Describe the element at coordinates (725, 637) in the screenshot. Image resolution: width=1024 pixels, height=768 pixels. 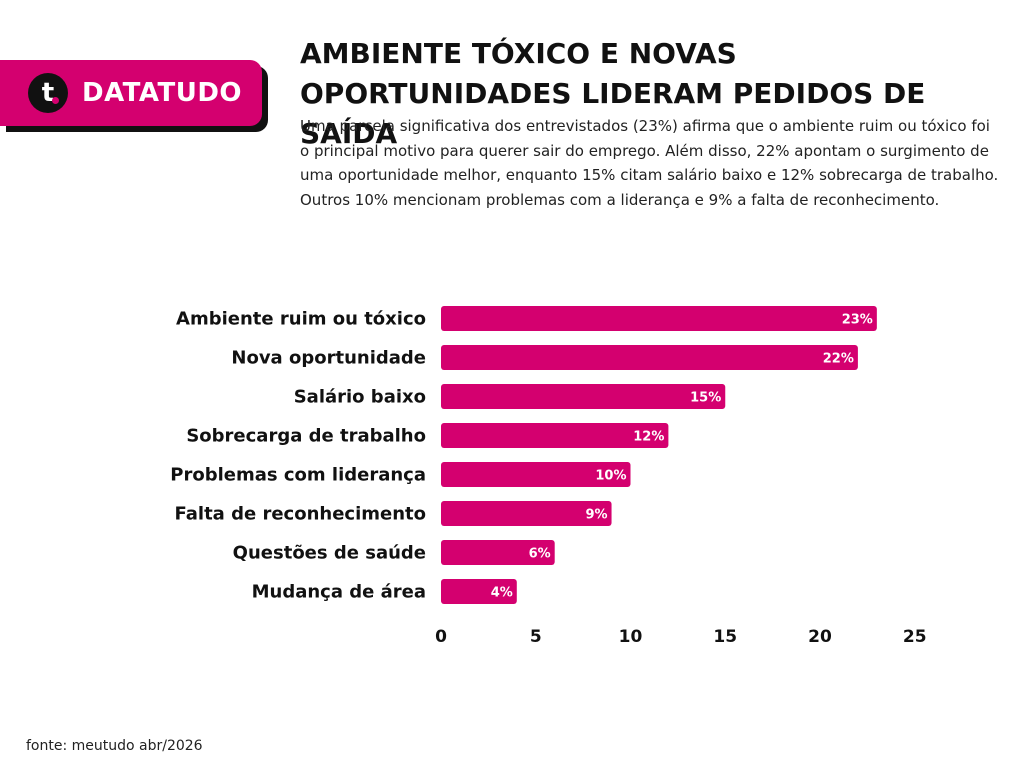
I see `x-tick-label: 15` at that location.